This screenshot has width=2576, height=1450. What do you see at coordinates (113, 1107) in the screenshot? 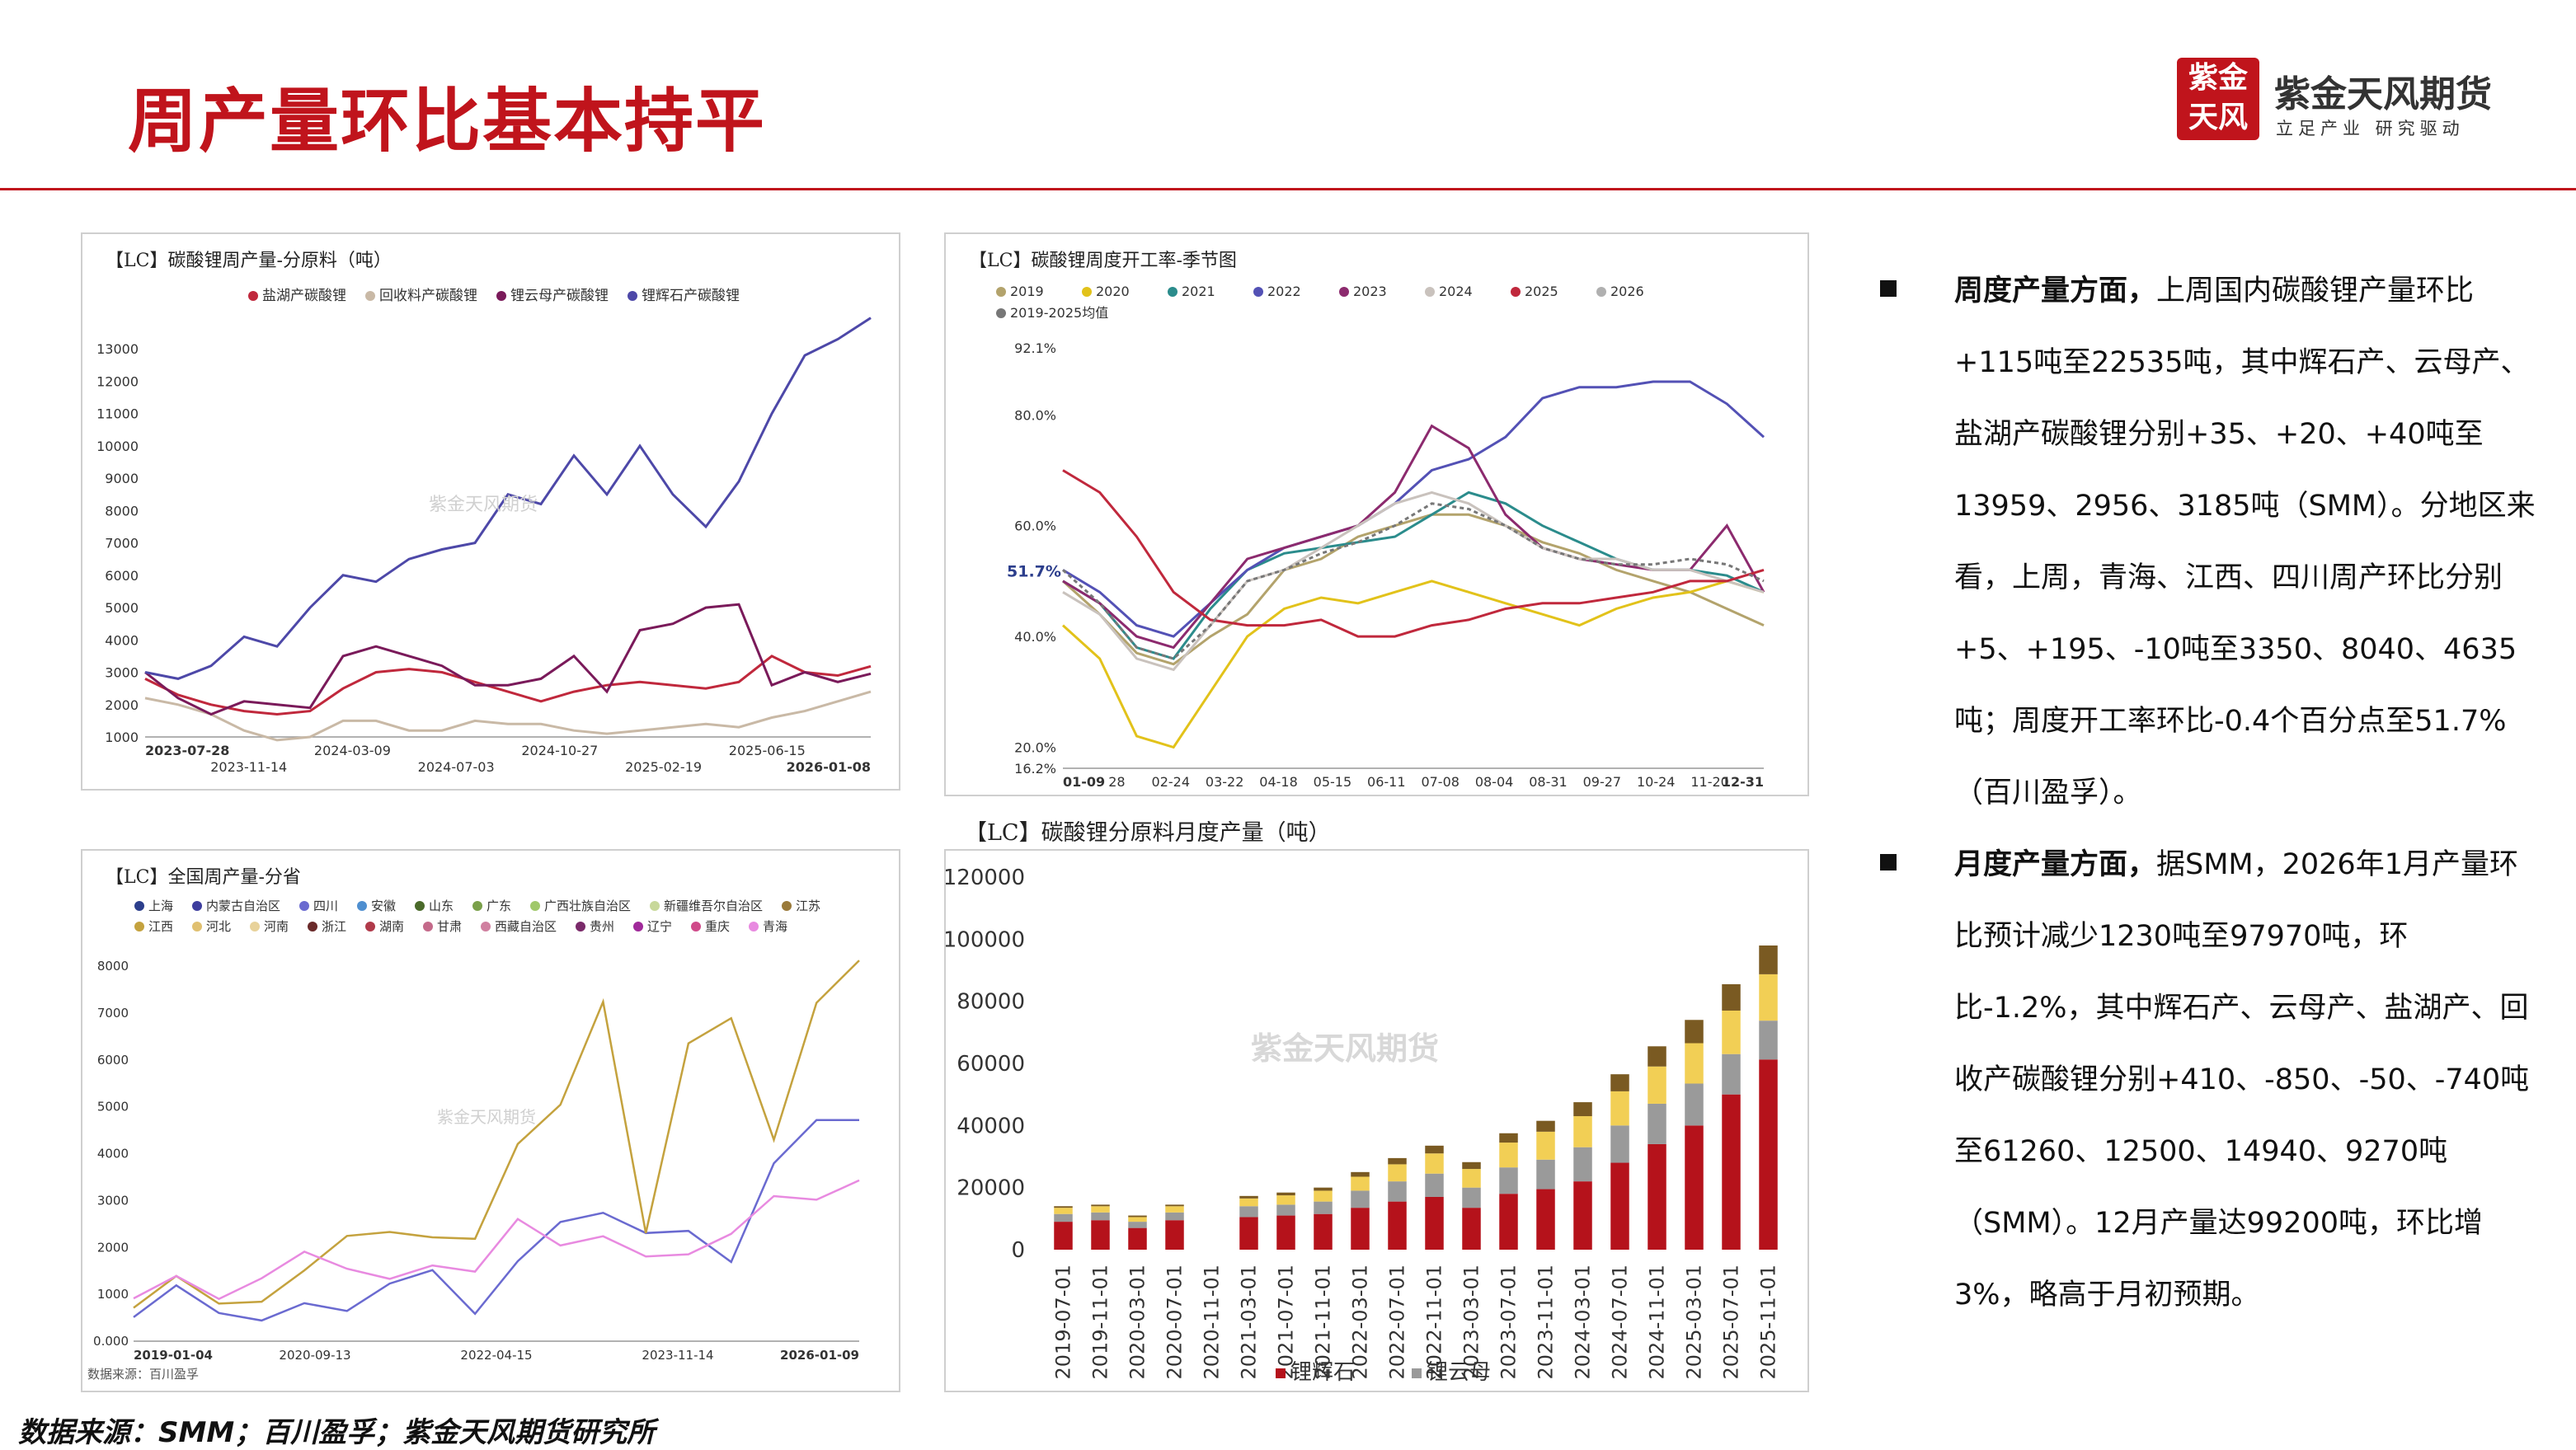
I see `y-tick-label: 5000` at bounding box center [113, 1107].